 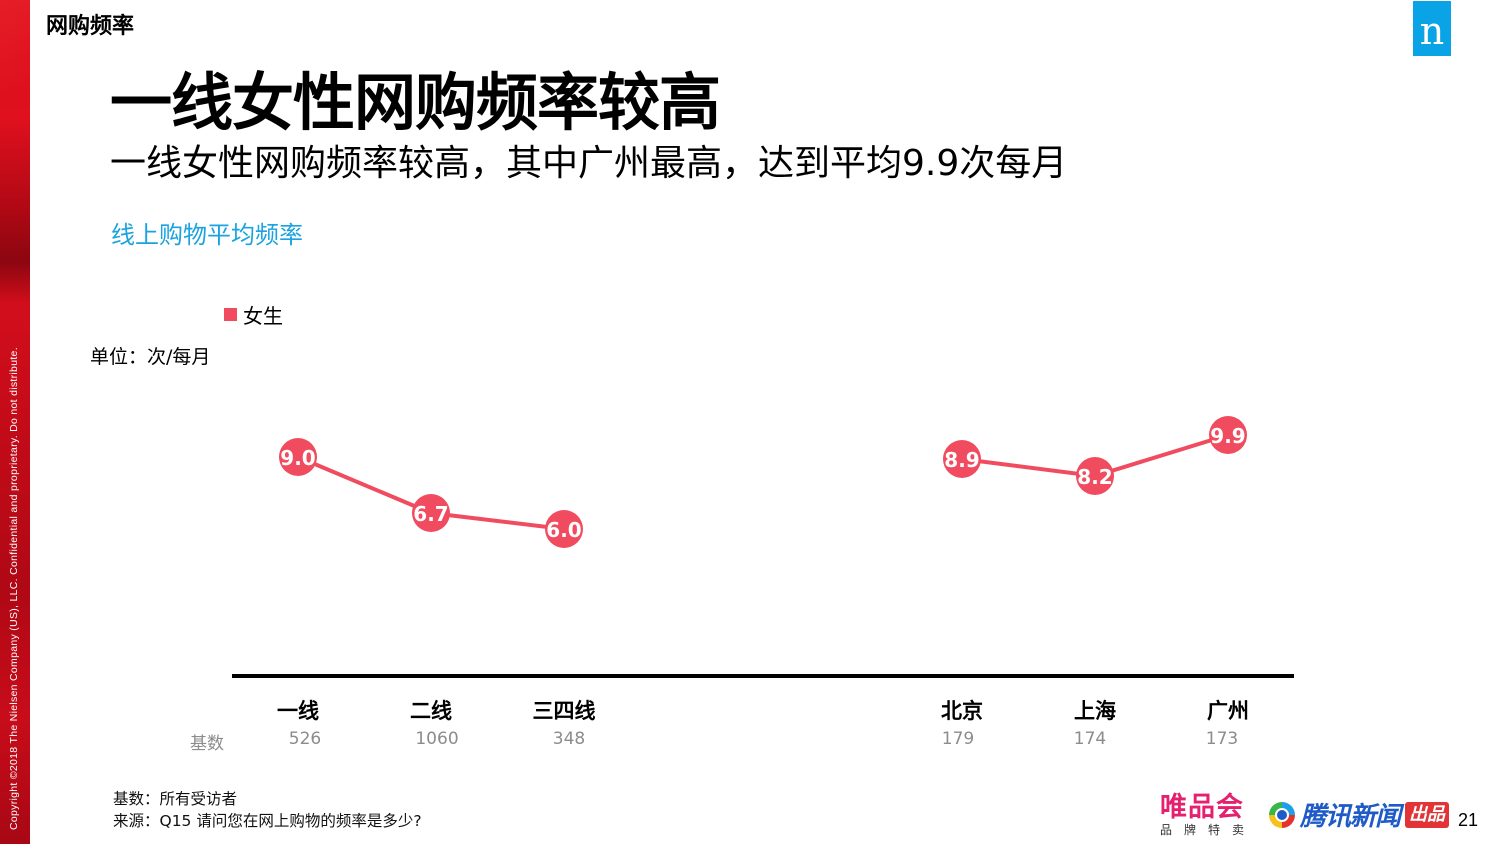 What do you see at coordinates (1202, 807) in the screenshot?
I see `vip-logo-main: 唯品会` at bounding box center [1202, 807].